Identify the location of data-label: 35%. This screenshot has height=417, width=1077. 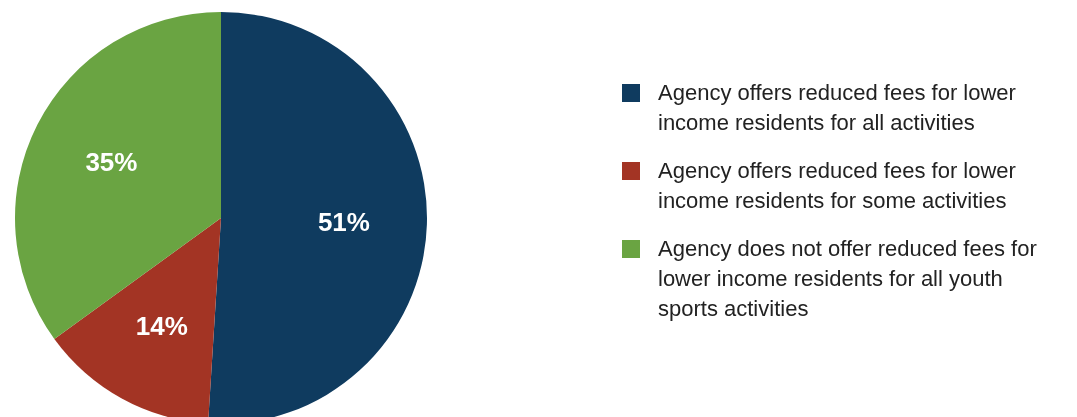
(111, 162).